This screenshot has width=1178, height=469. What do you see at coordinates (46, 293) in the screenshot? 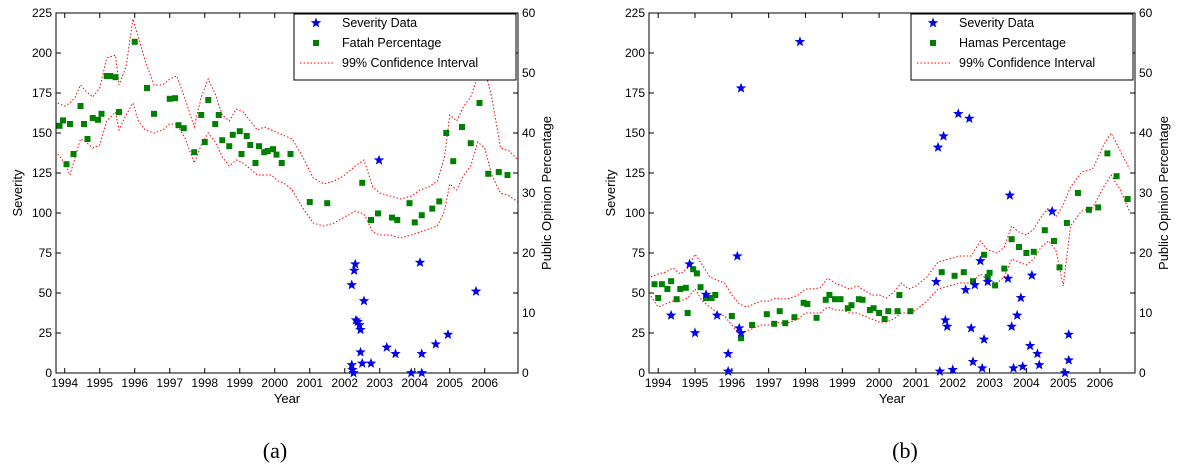
I see `y-tick-label: 50` at bounding box center [46, 293].